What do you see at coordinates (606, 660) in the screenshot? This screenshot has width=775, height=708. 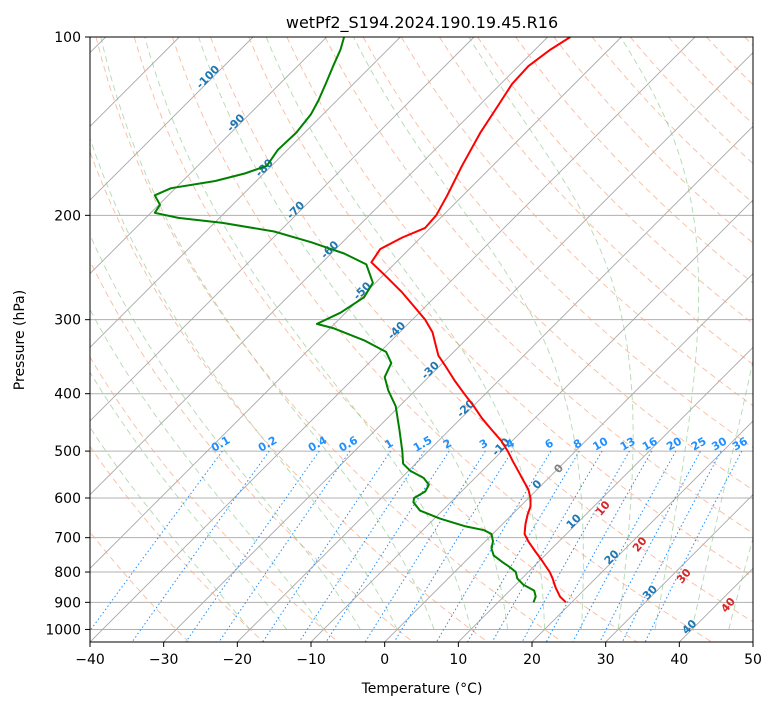 I see `x-tick-label: 30` at bounding box center [606, 660].